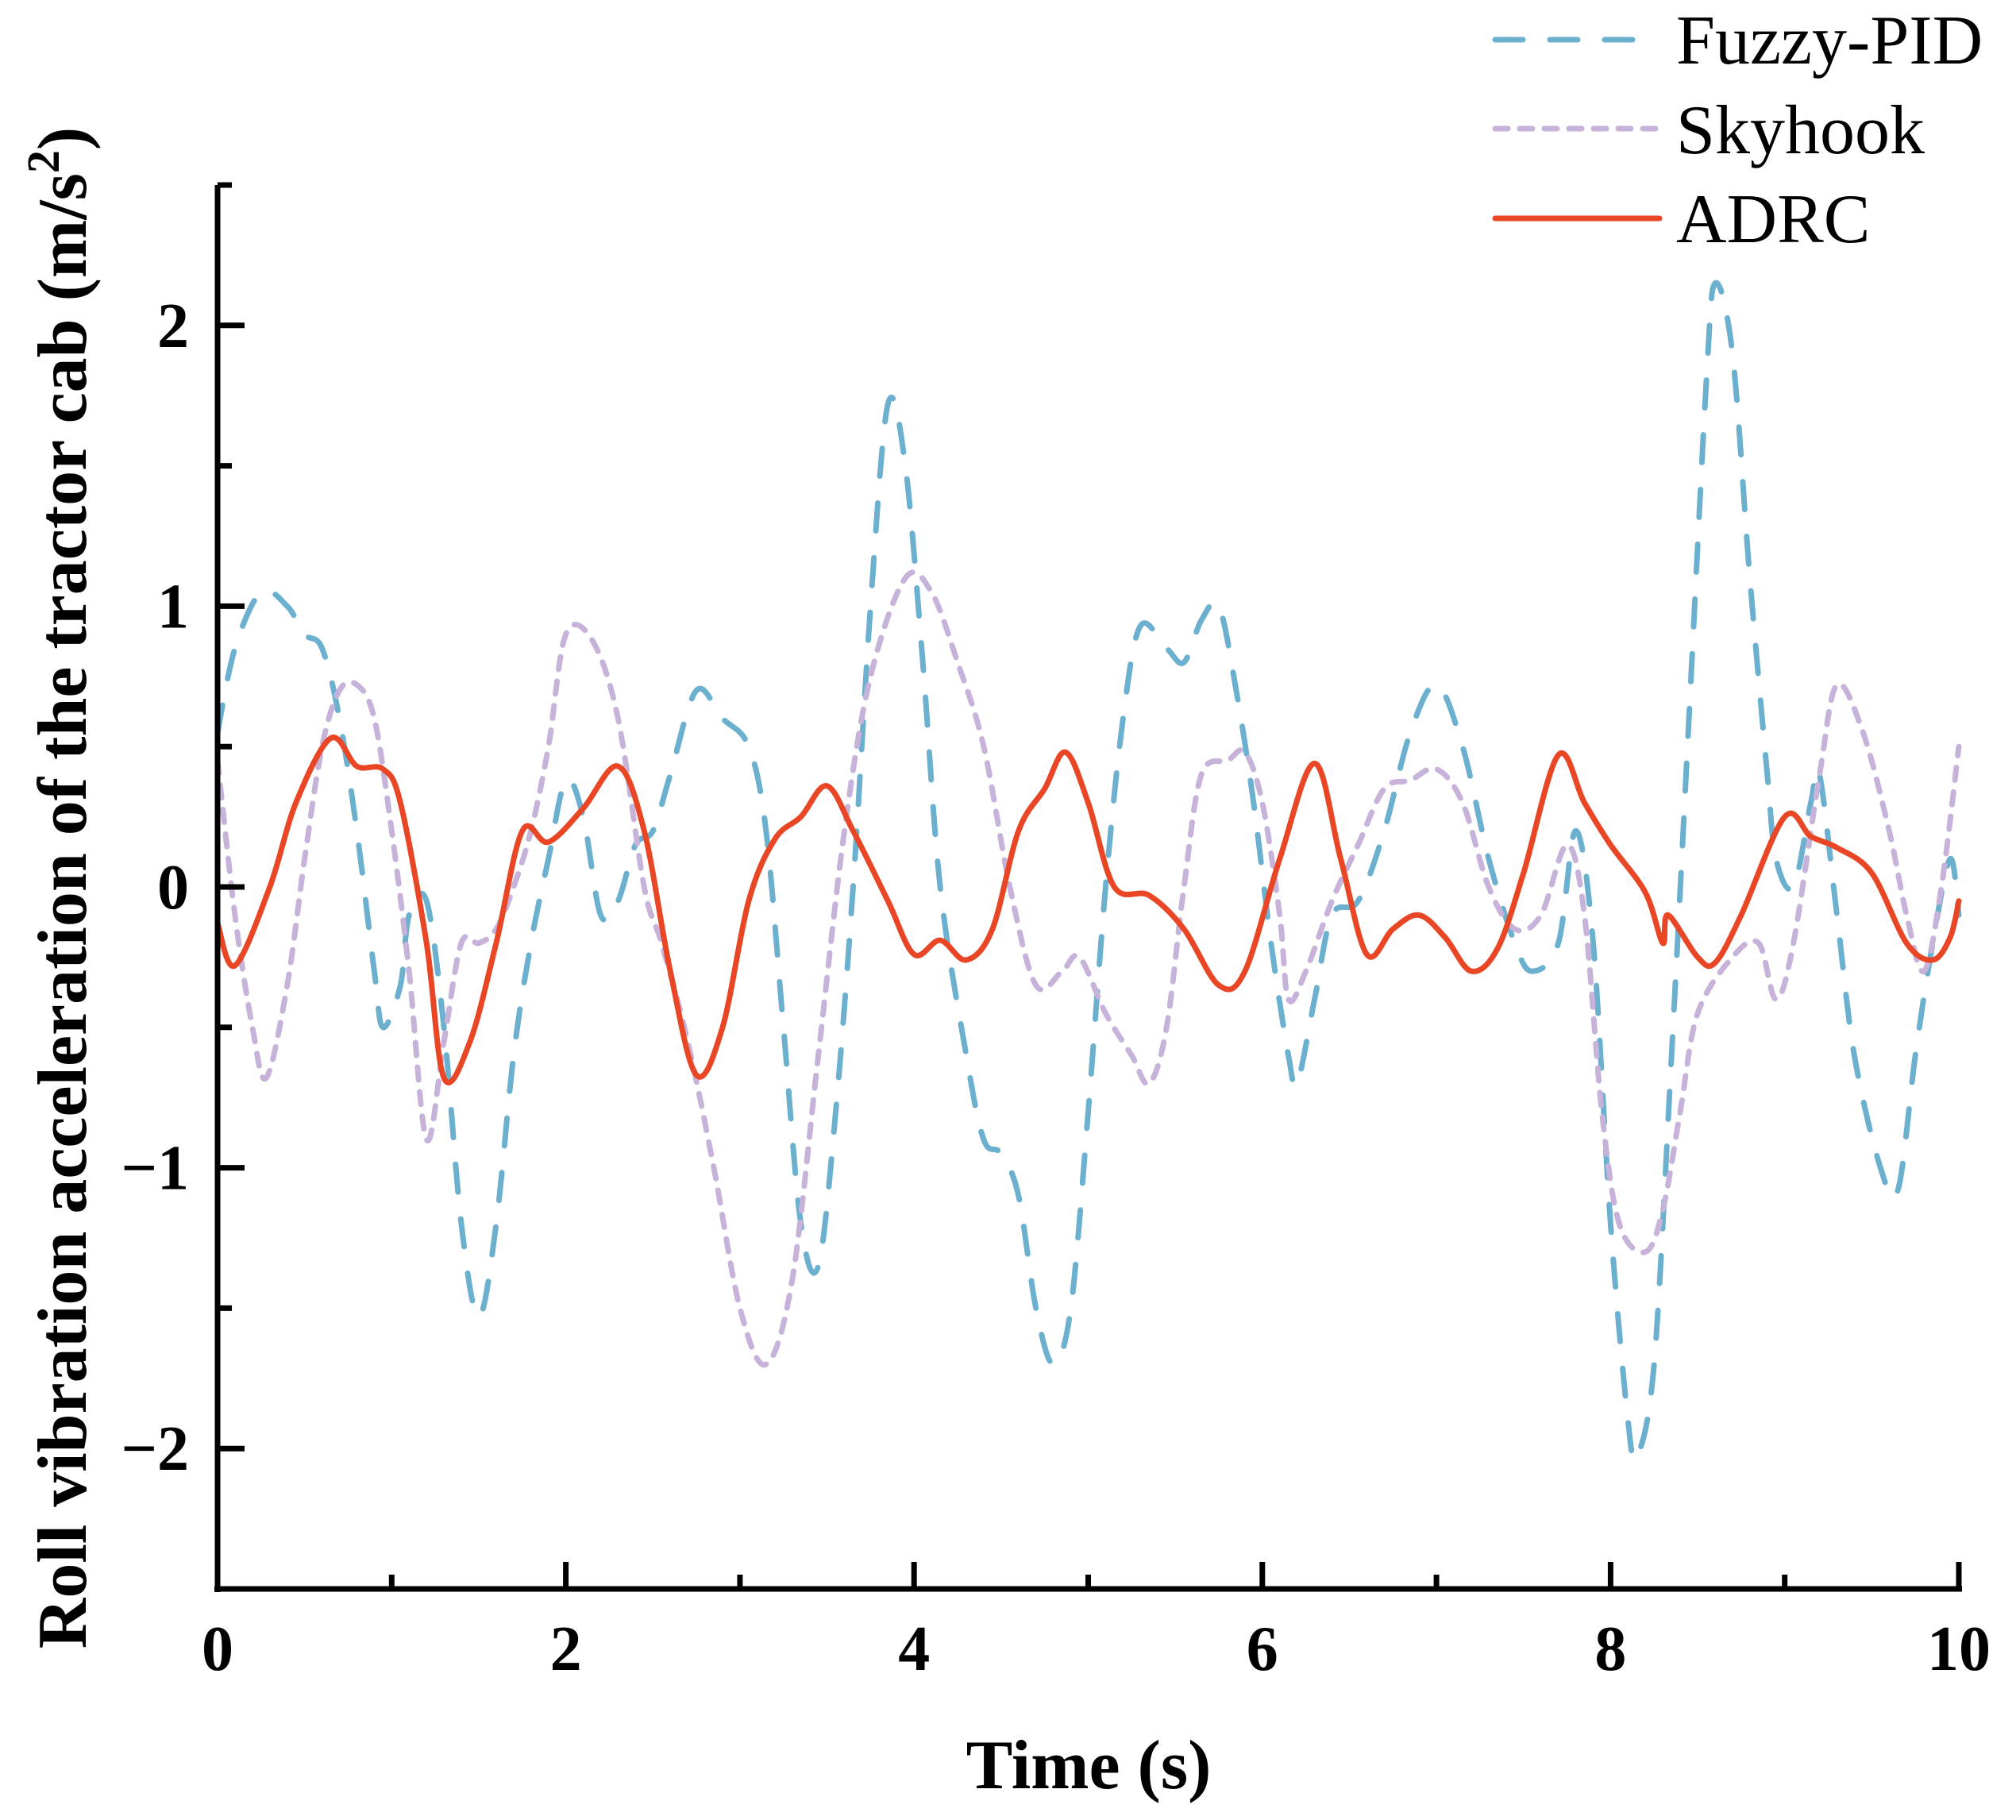 This screenshot has width=2016, height=1820. I want to click on x-tick-label: 8, so click(1610, 1649).